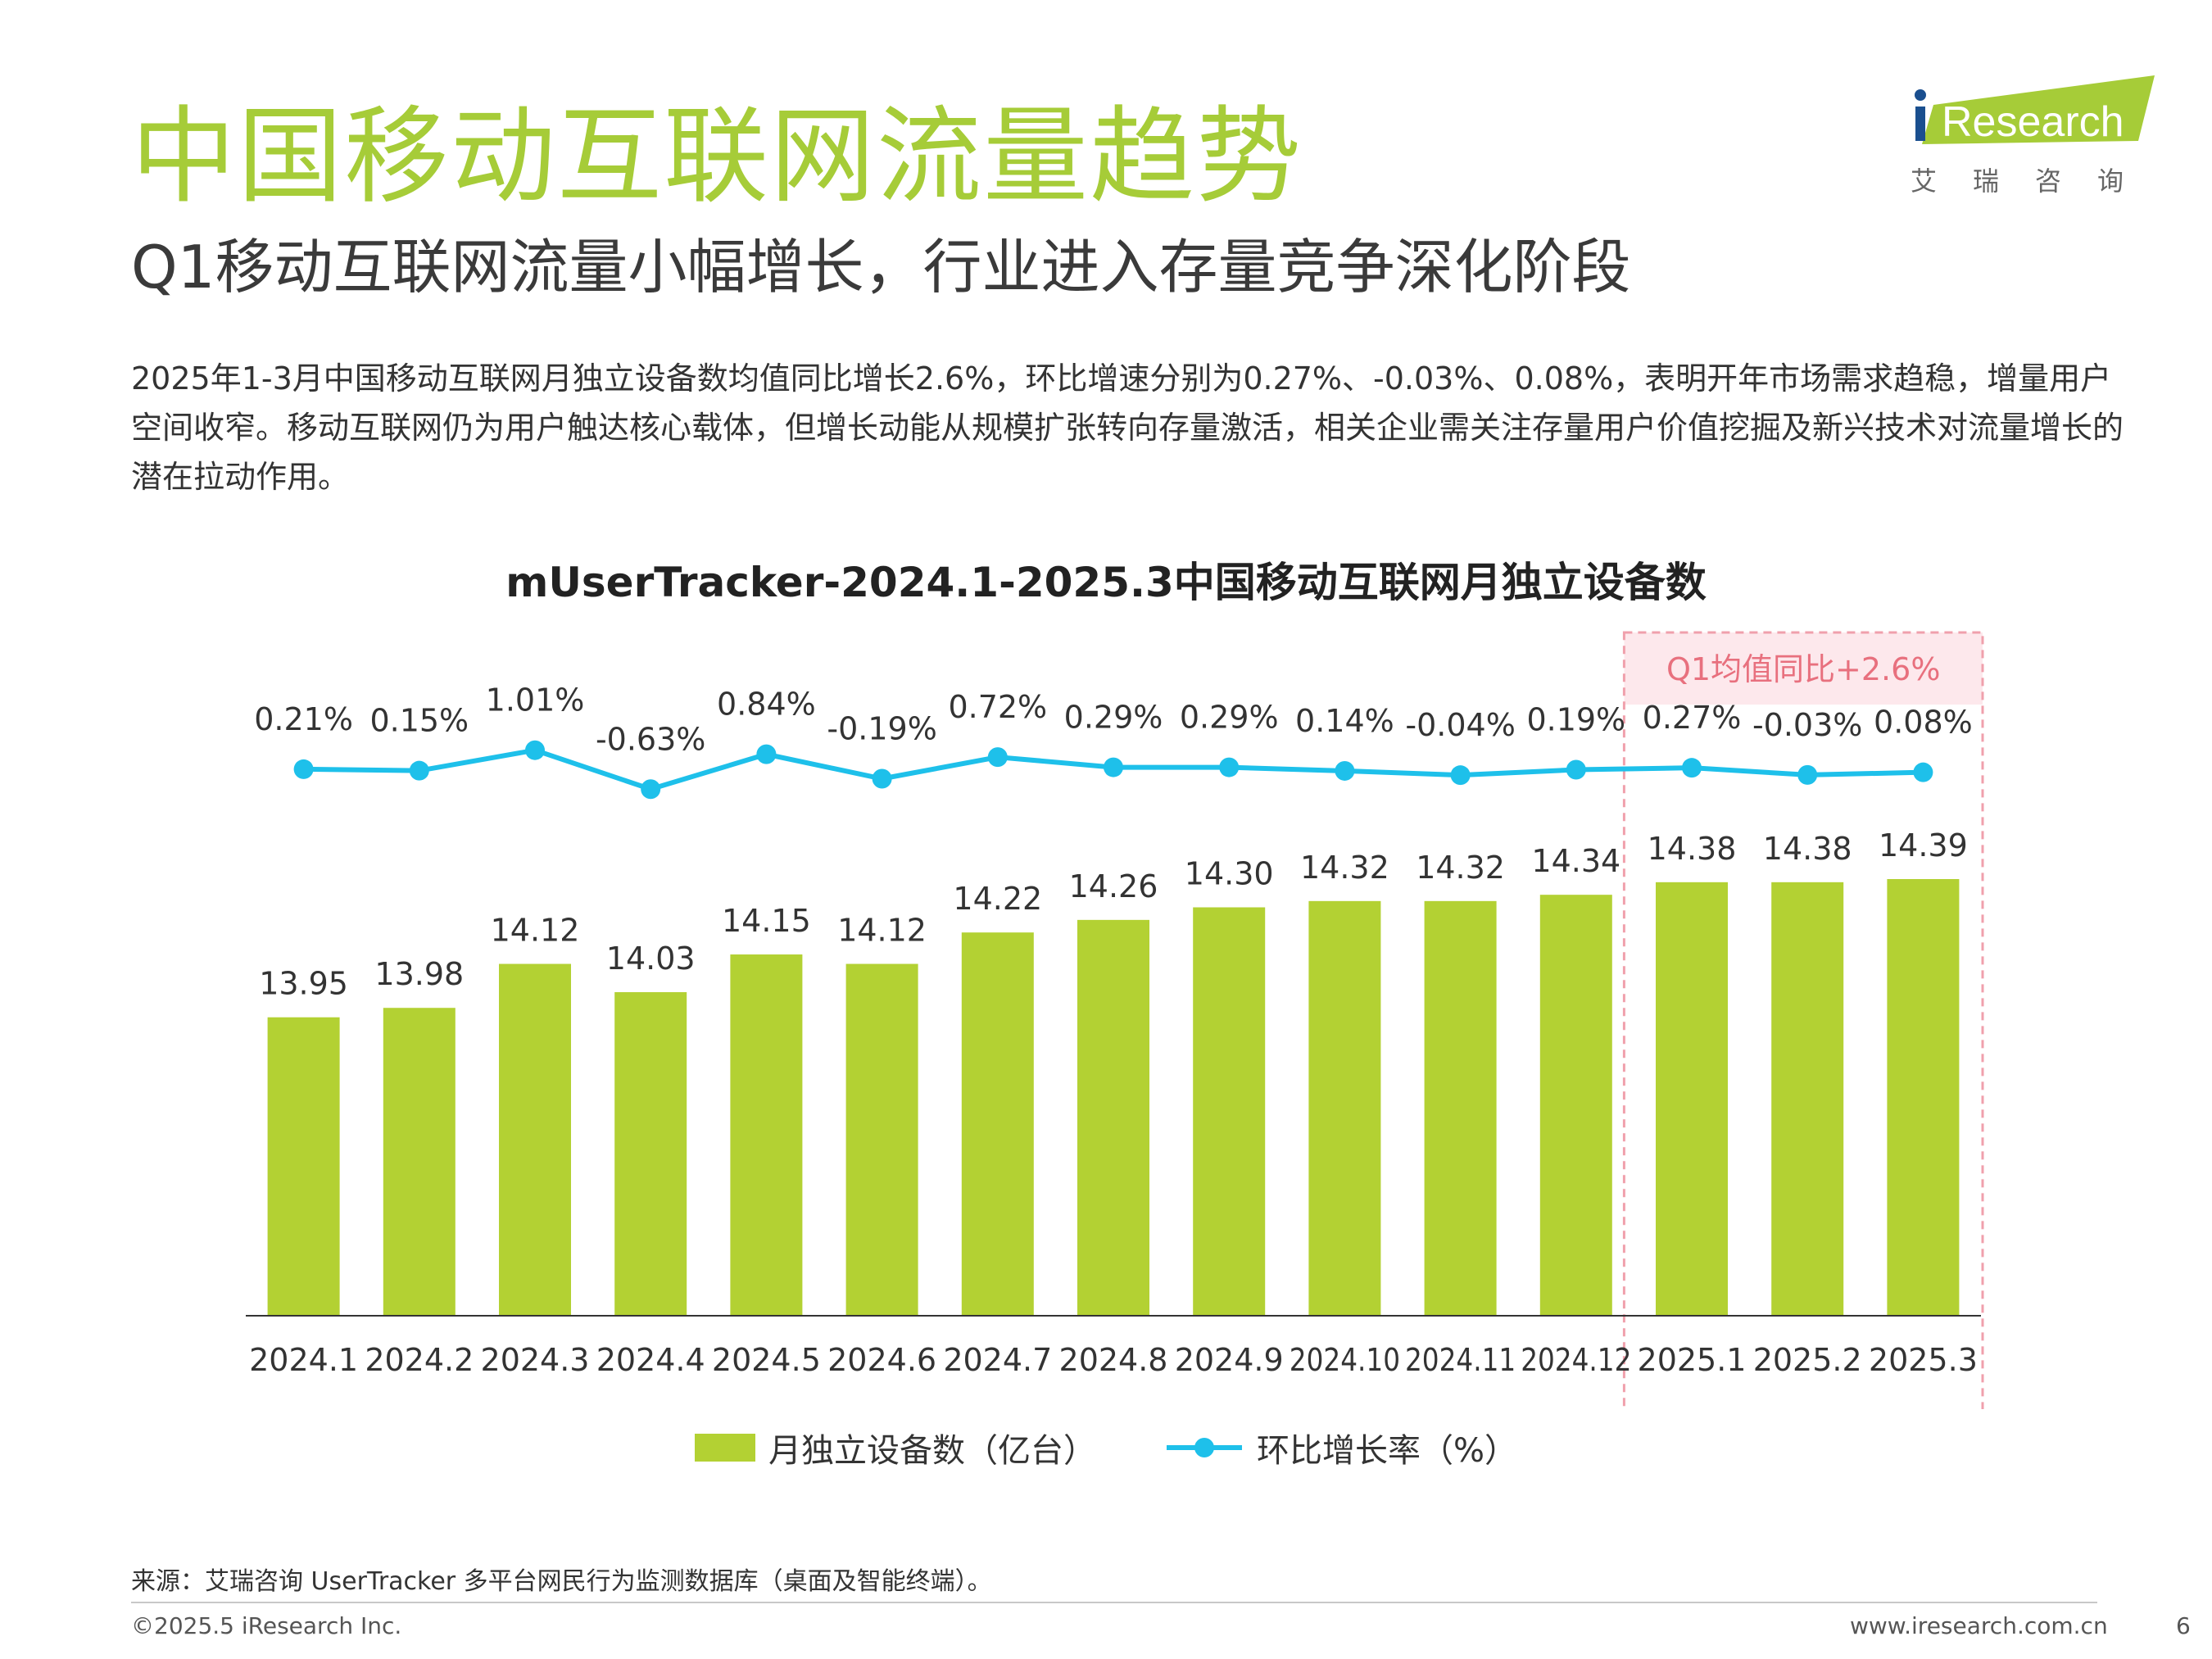 The width and height of the screenshot is (2212, 1659). What do you see at coordinates (1979, 1625) in the screenshot?
I see `website-link: www.iresearch.com.cn` at bounding box center [1979, 1625].